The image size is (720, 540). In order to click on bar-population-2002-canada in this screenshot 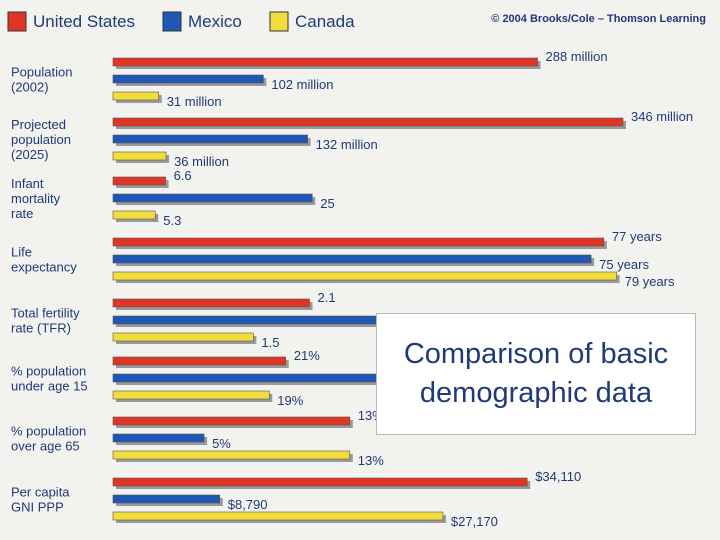, I will do `click(135, 96)`.